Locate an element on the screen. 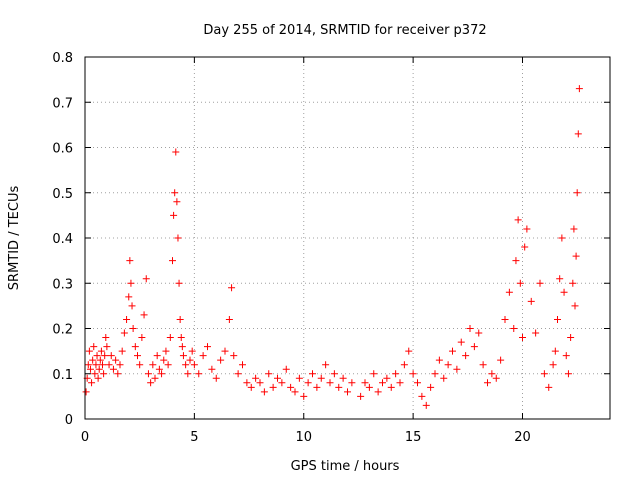 This screenshot has width=640, height=480. y-tick-label: 0.3 is located at coordinates (62, 284).